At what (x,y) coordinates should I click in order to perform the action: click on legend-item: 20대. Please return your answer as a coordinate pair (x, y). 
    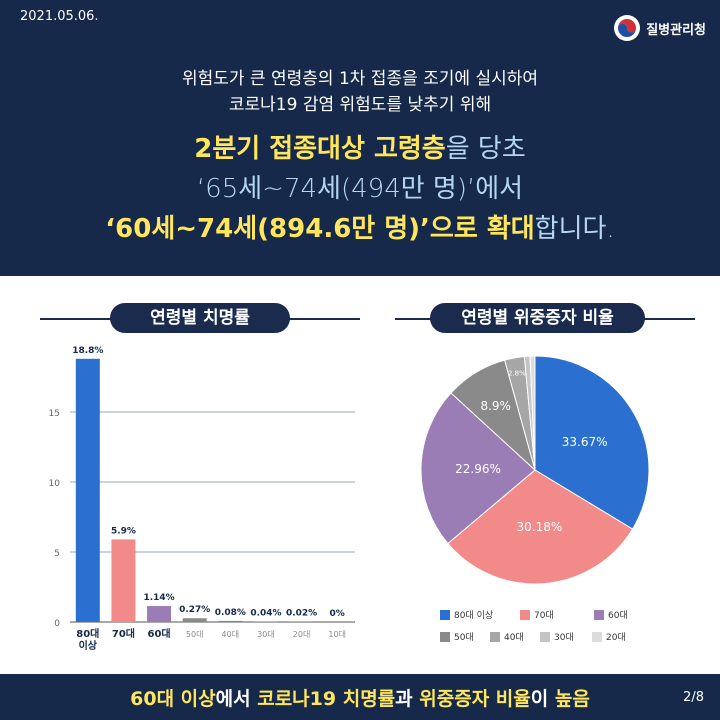
    Looking at the image, I should click on (609, 636).